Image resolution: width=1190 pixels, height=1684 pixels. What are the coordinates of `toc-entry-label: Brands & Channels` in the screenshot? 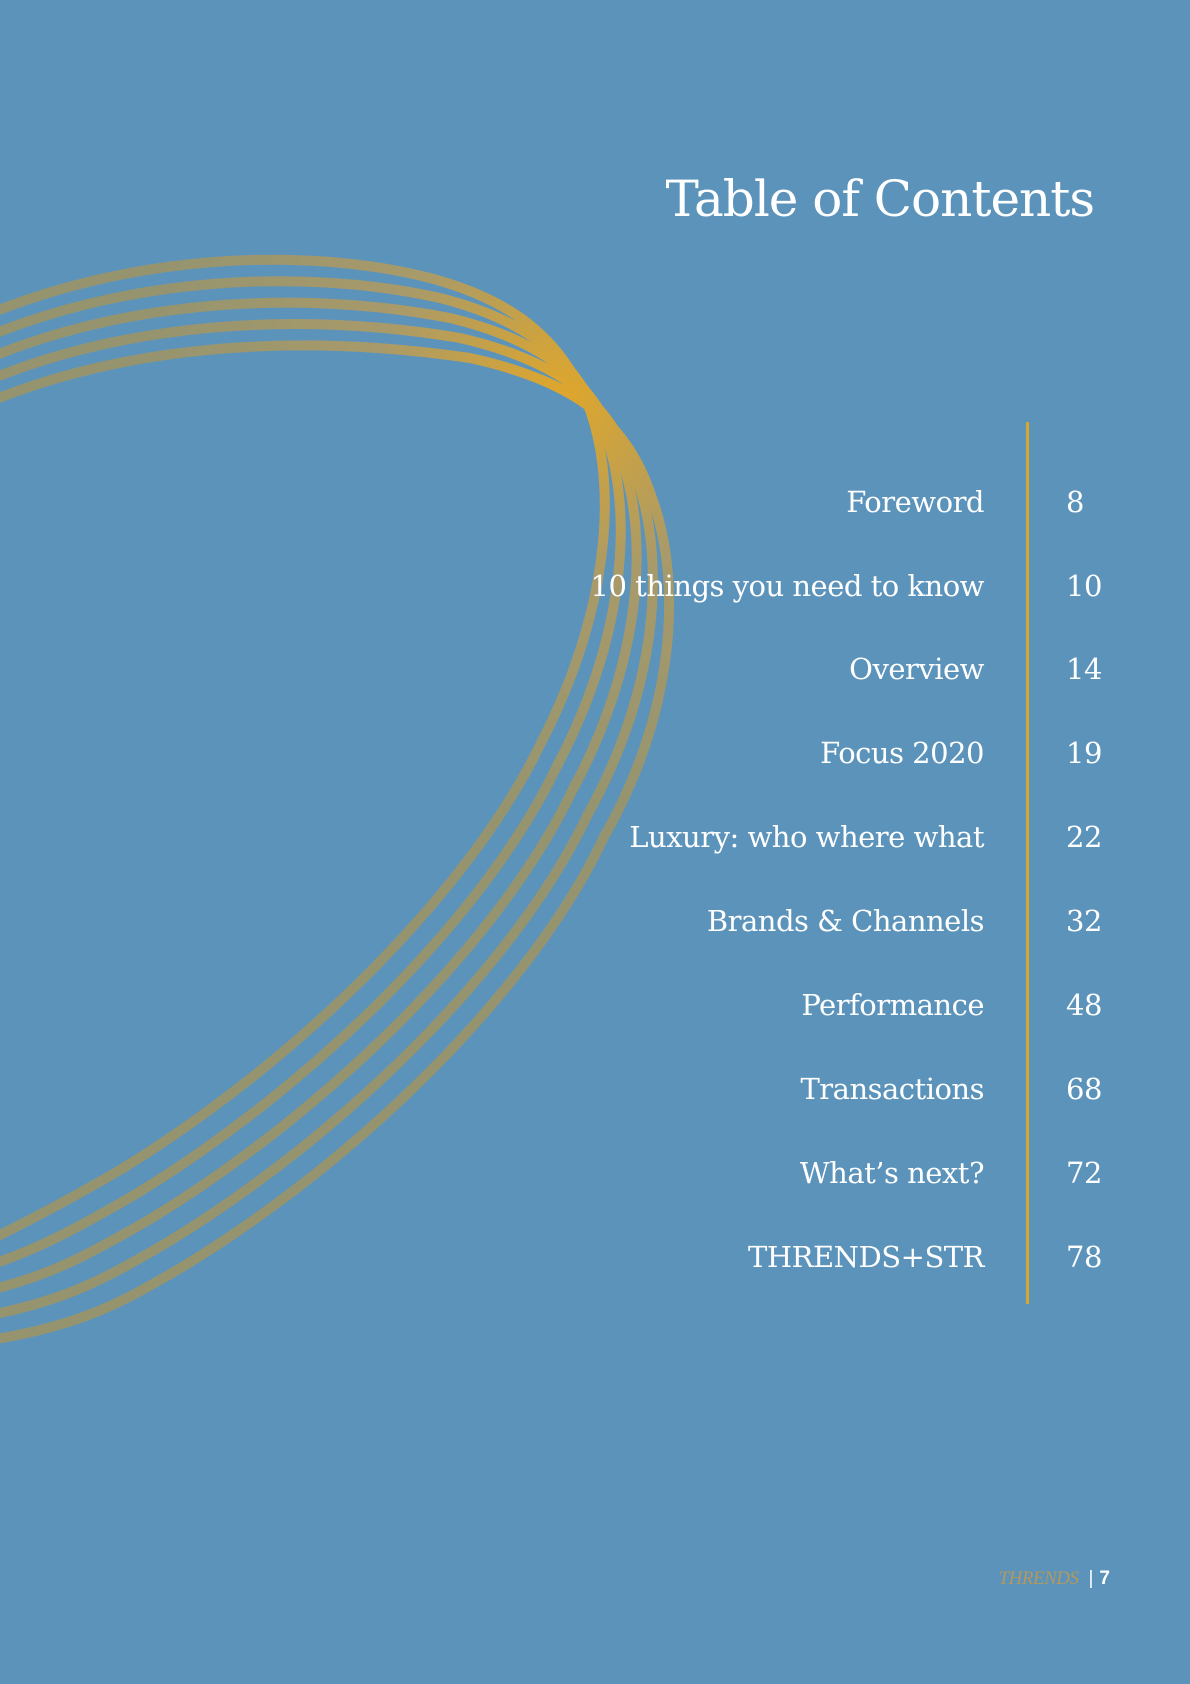 It's located at (845, 921).